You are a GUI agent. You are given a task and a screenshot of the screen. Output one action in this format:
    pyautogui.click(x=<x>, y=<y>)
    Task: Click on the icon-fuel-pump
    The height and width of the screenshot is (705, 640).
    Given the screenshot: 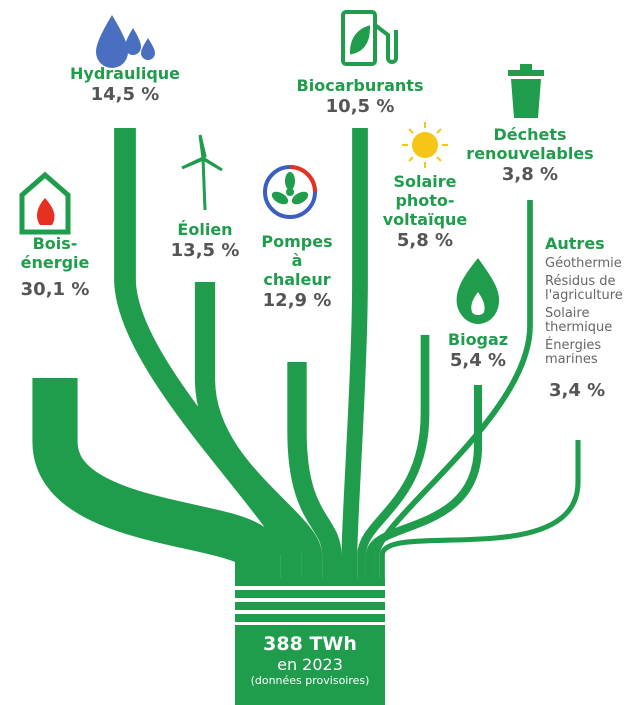 What is the action you would take?
    pyautogui.click(x=369, y=38)
    